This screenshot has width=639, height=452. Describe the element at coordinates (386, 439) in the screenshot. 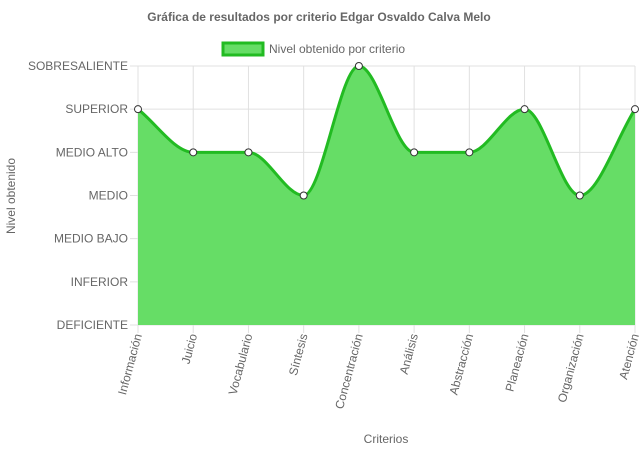

I see `x-axis-title: Criterios` at that location.